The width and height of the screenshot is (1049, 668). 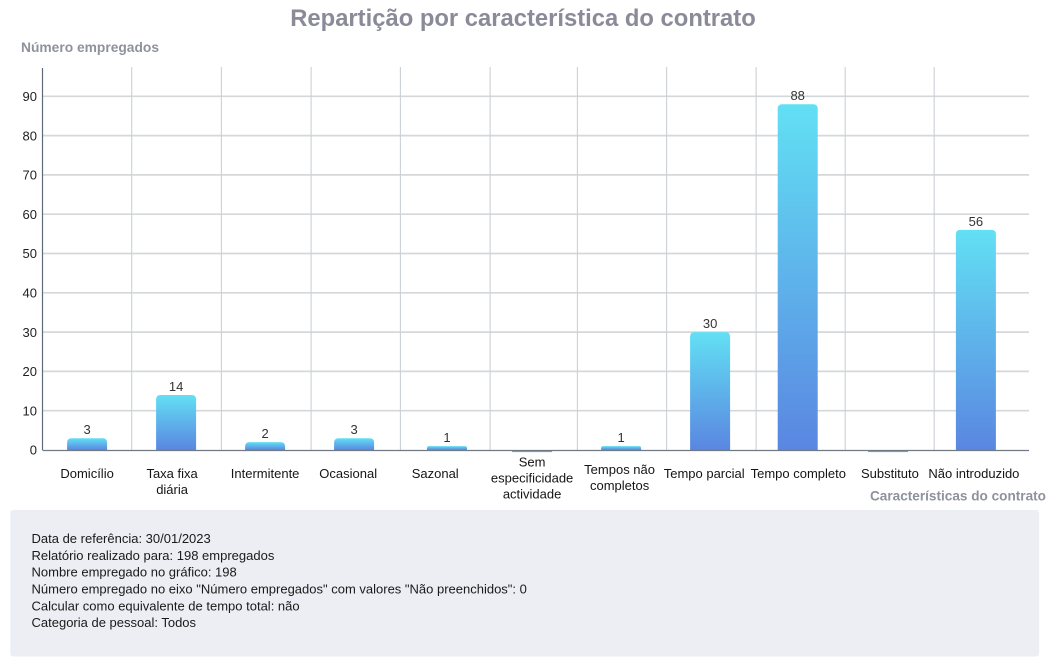 I want to click on svg-text: 2, so click(x=264, y=433).